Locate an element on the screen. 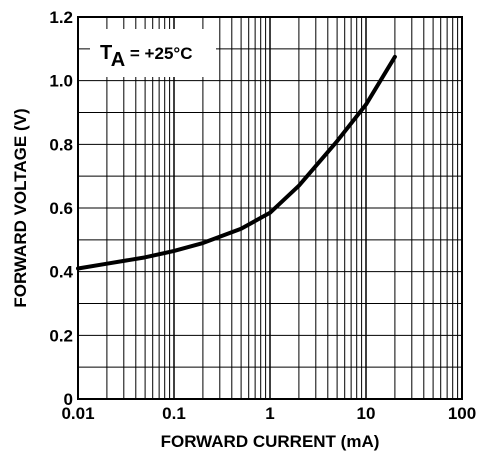 The width and height of the screenshot is (478, 454). annotation-text: TA = +25°C is located at coordinates (146, 56).